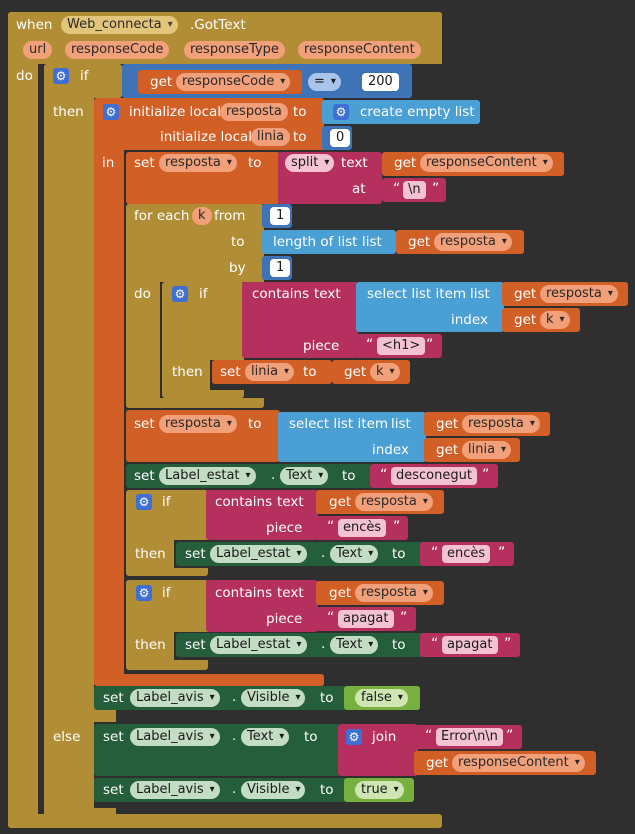 This screenshot has height=834, width=635. I want to click on param-url: url, so click(38, 50).